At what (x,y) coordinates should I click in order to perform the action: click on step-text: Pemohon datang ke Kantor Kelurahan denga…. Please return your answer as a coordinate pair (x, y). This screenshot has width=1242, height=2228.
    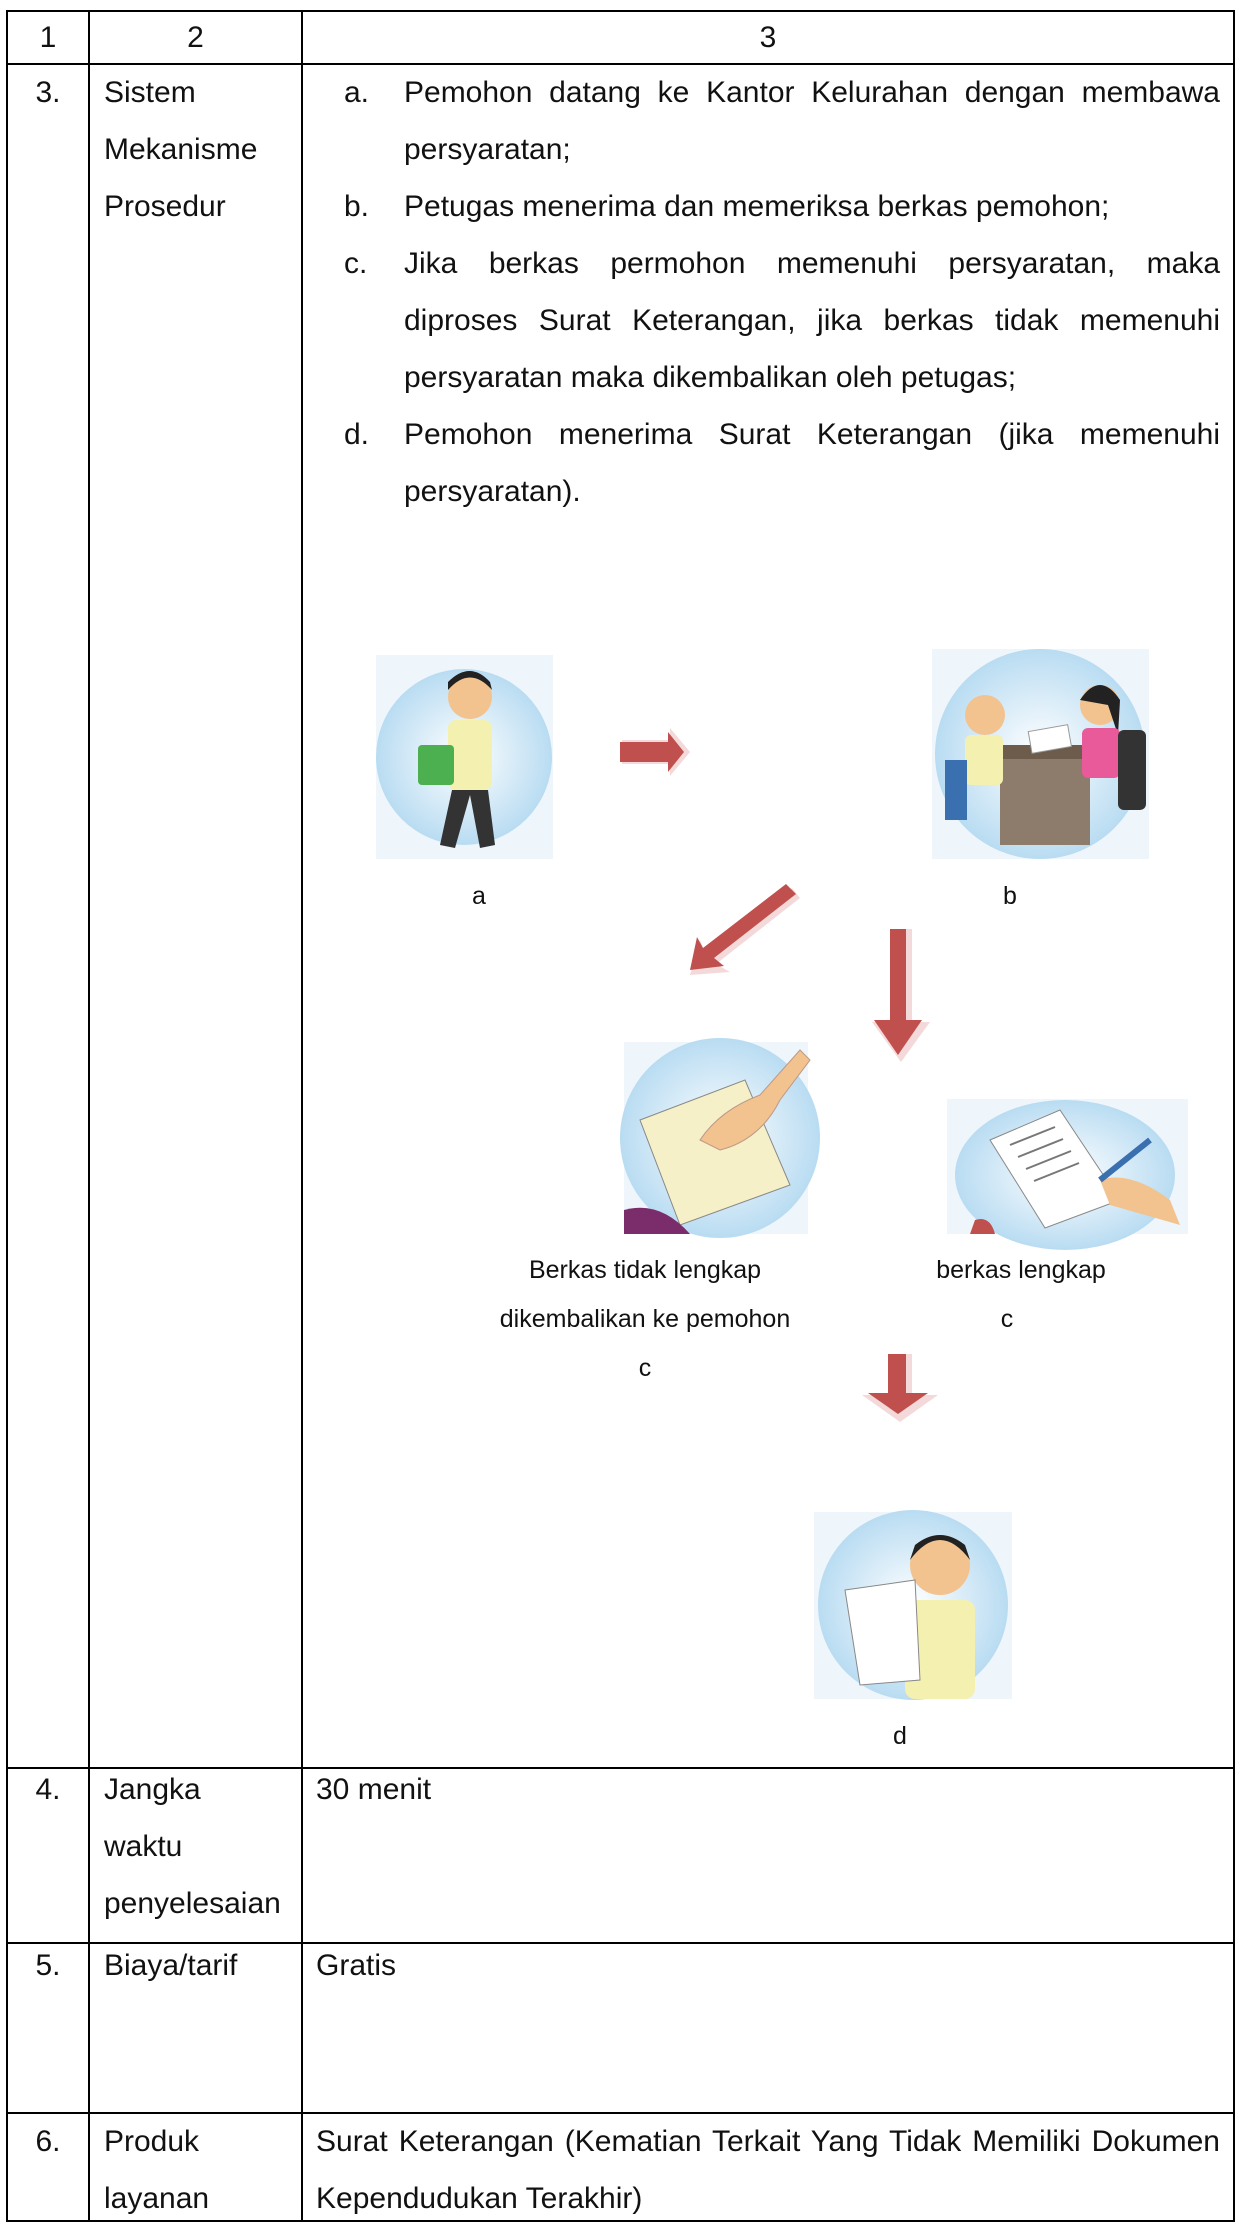
    Looking at the image, I should click on (812, 121).